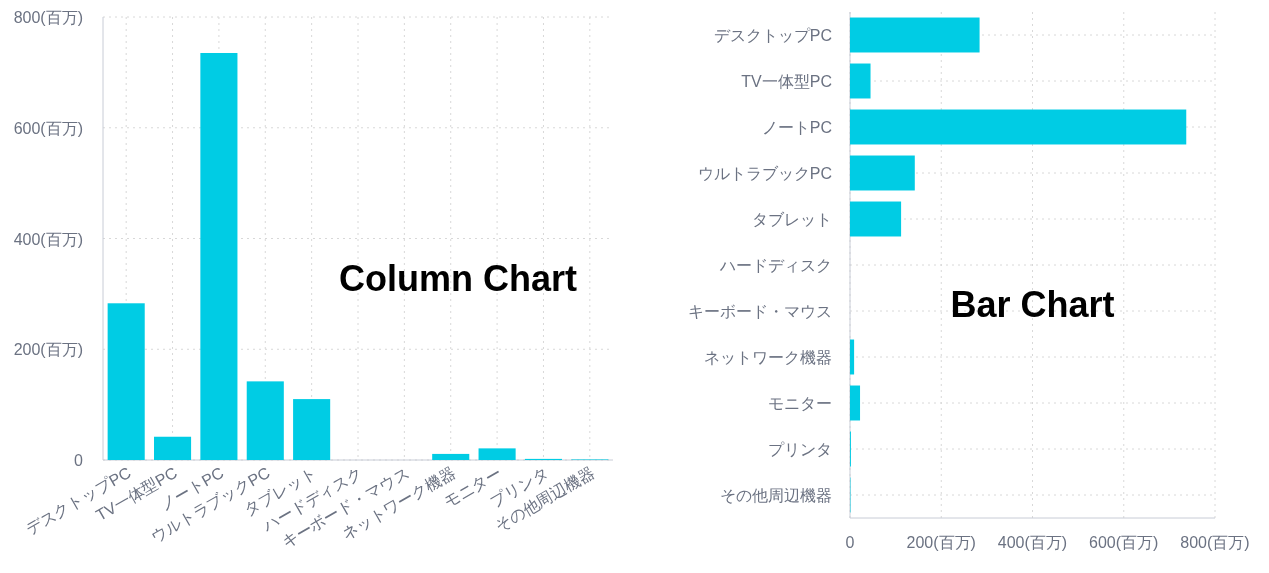  Describe the element at coordinates (48, 239) in the screenshot. I see `y-tick-label: 400(百万)` at that location.